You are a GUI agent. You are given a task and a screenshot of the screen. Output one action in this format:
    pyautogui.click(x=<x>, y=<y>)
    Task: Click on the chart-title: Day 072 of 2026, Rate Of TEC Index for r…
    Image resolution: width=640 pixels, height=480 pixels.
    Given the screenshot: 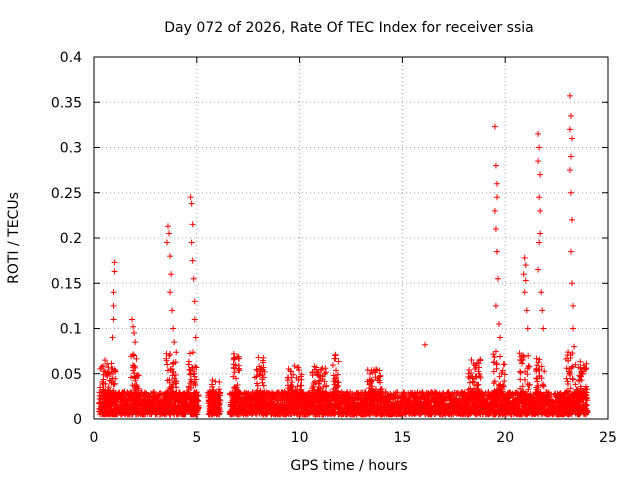 What is the action you would take?
    pyautogui.click(x=348, y=28)
    